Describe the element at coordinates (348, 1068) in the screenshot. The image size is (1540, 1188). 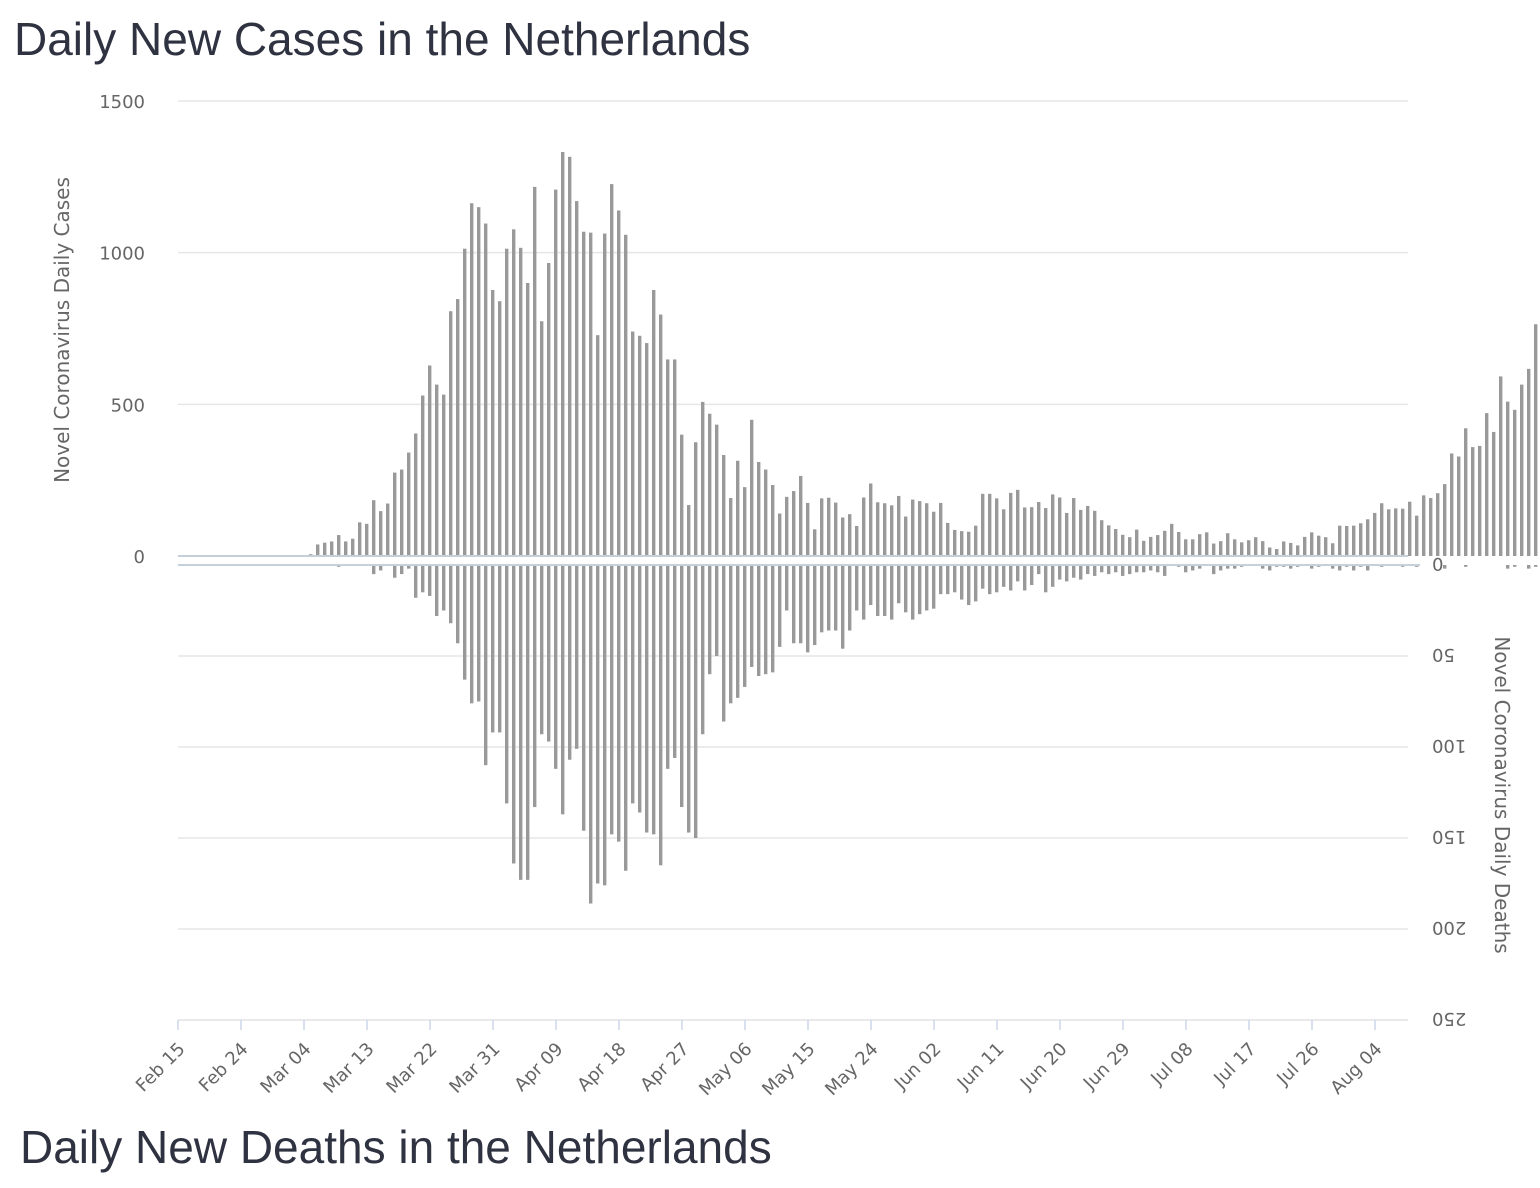
I see `x-tick-label: Mar 13` at that location.